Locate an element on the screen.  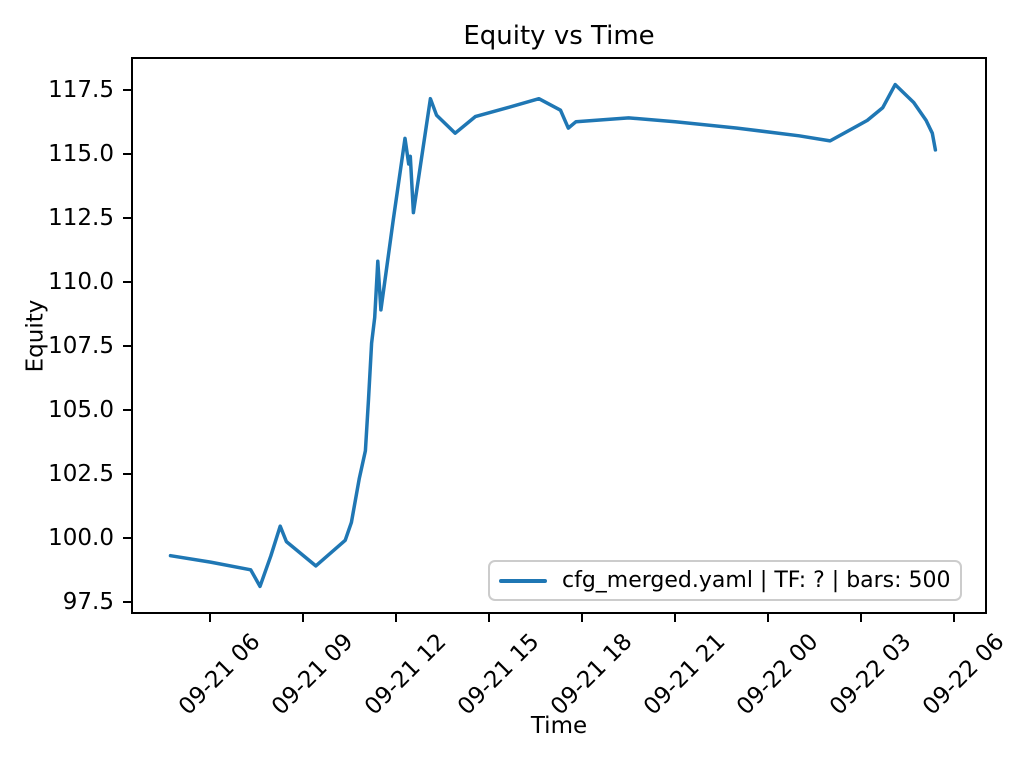
x-tick-label: 09-21 09 is located at coordinates (312, 674).